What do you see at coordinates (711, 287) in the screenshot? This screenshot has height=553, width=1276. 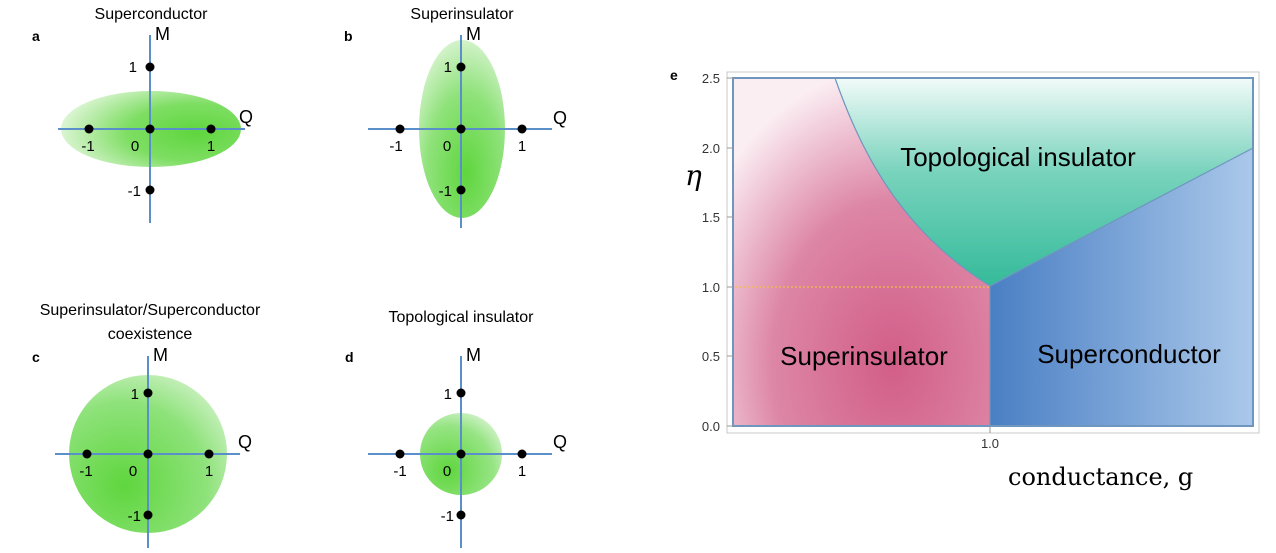 I see `y-tick-label: 1.0` at bounding box center [711, 287].